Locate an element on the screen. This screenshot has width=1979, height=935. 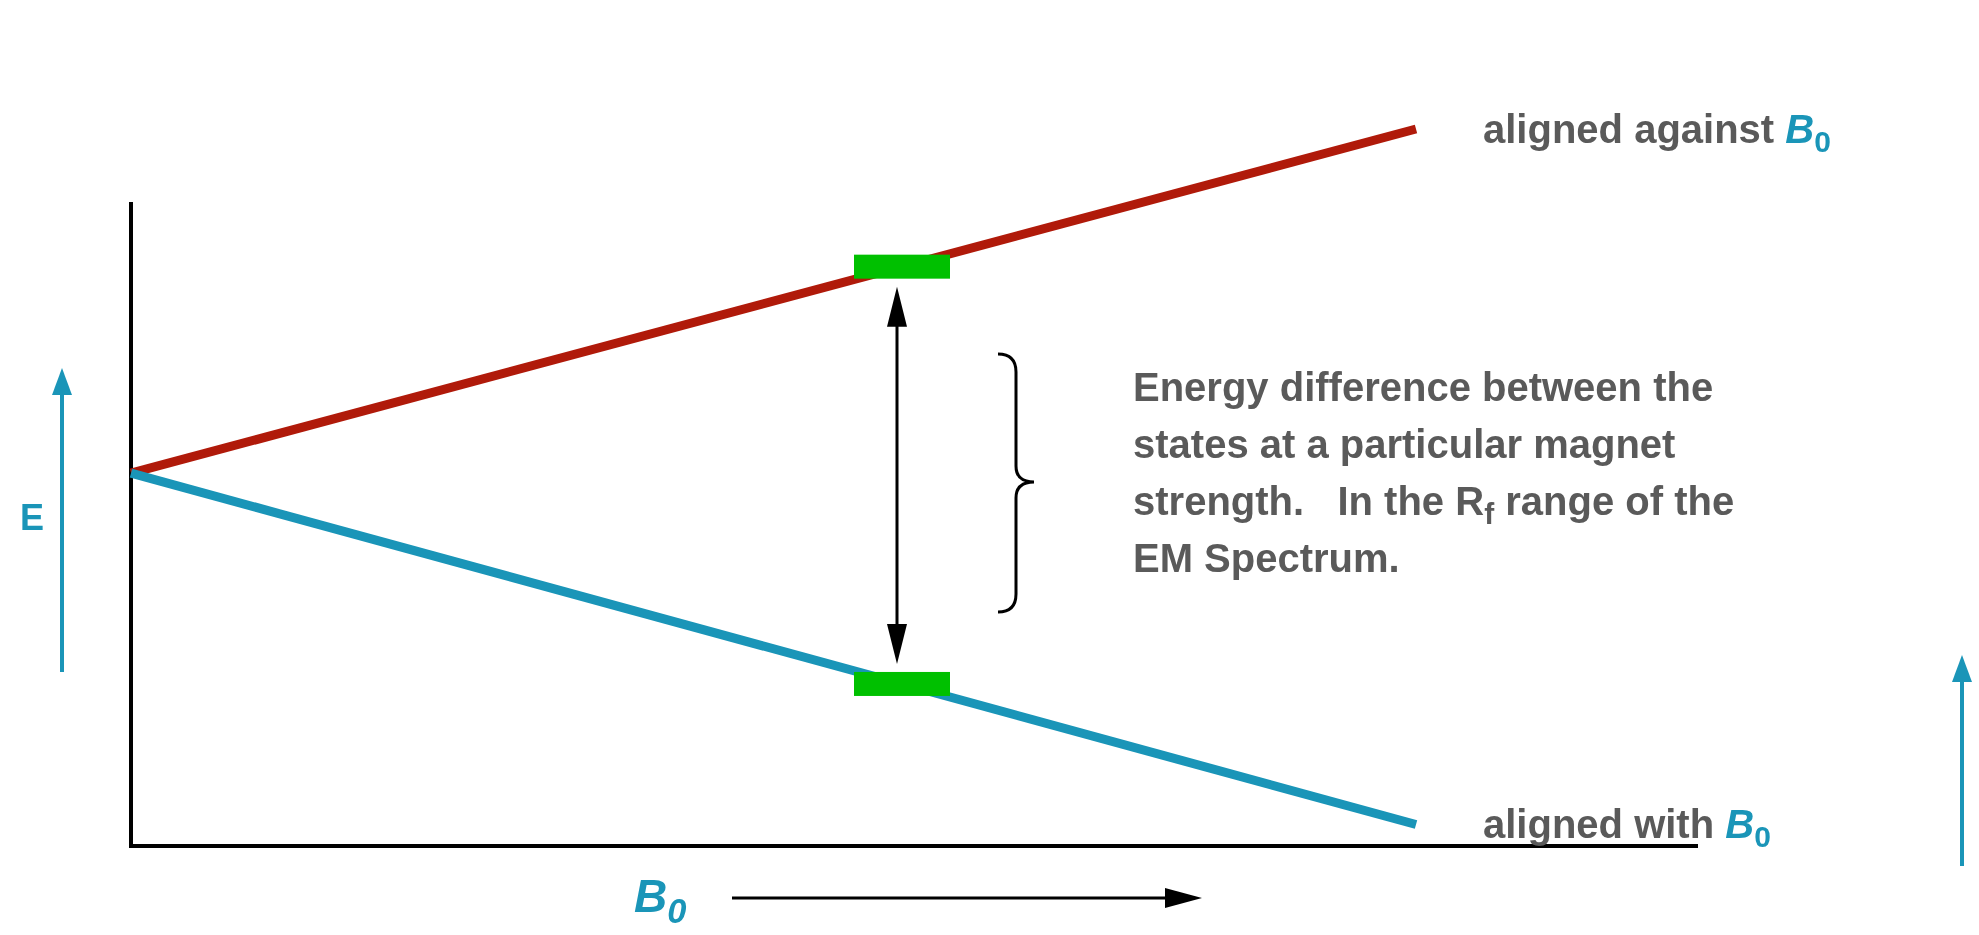
series-label: aligned against B$_{0}$ is located at coordinates (1657, 132).